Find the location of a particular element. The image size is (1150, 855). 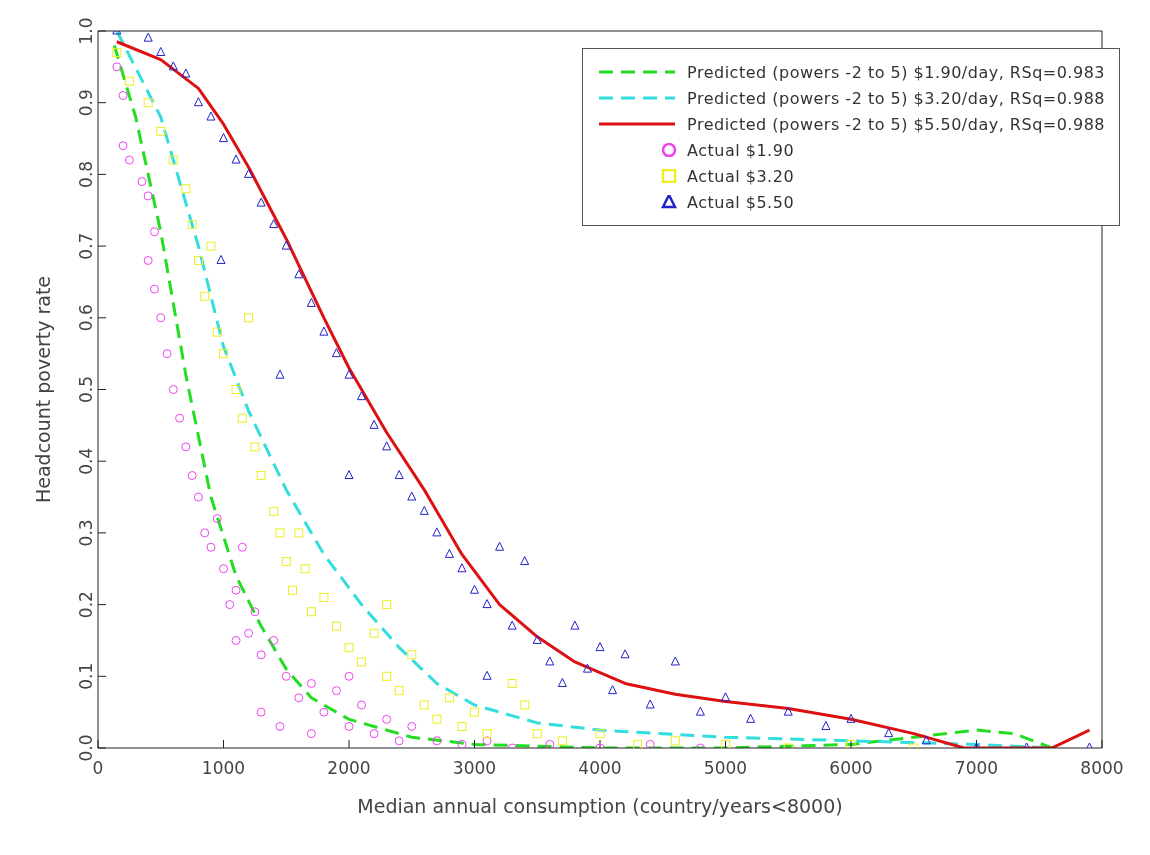

x-tick-label: 3000 is located at coordinates (474, 768).